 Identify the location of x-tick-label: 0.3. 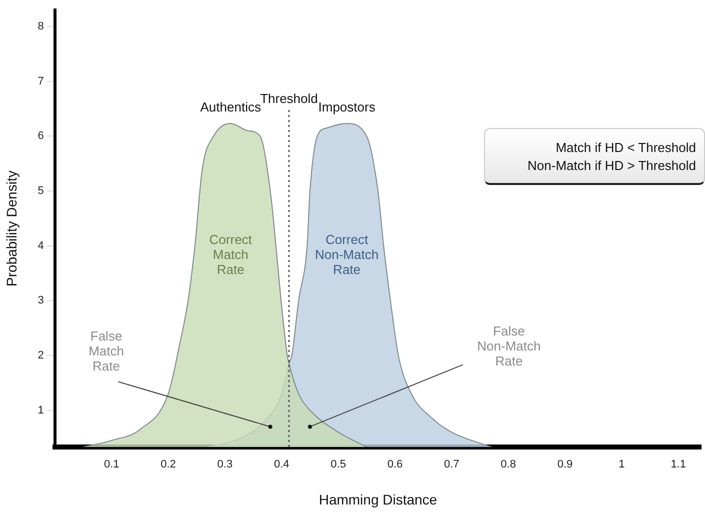
(225, 464).